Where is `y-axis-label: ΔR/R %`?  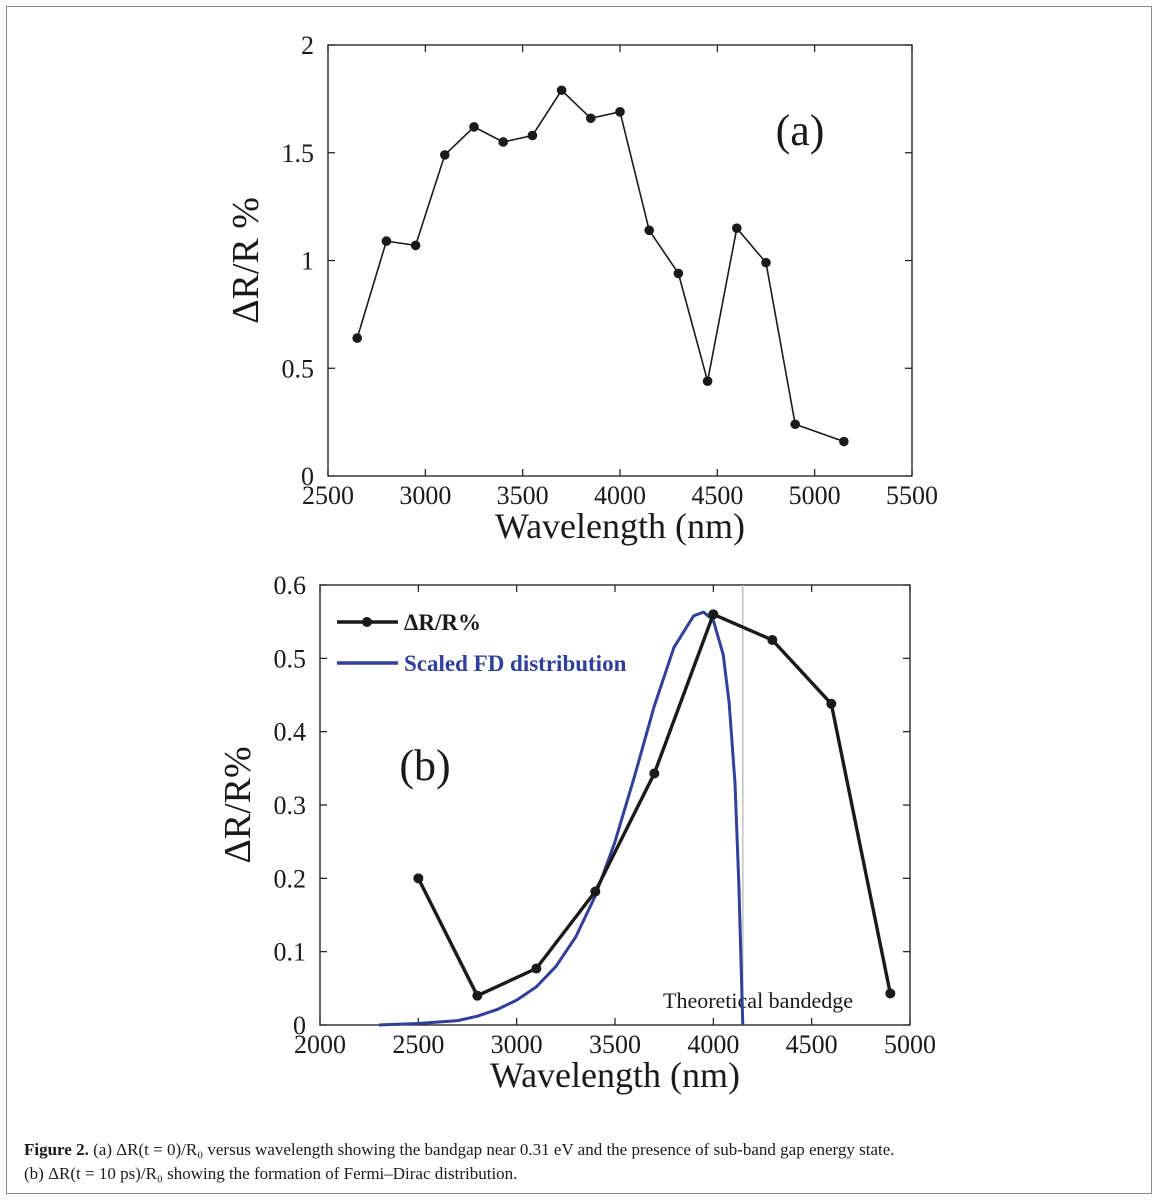
y-axis-label: ΔR/R % is located at coordinates (246, 260).